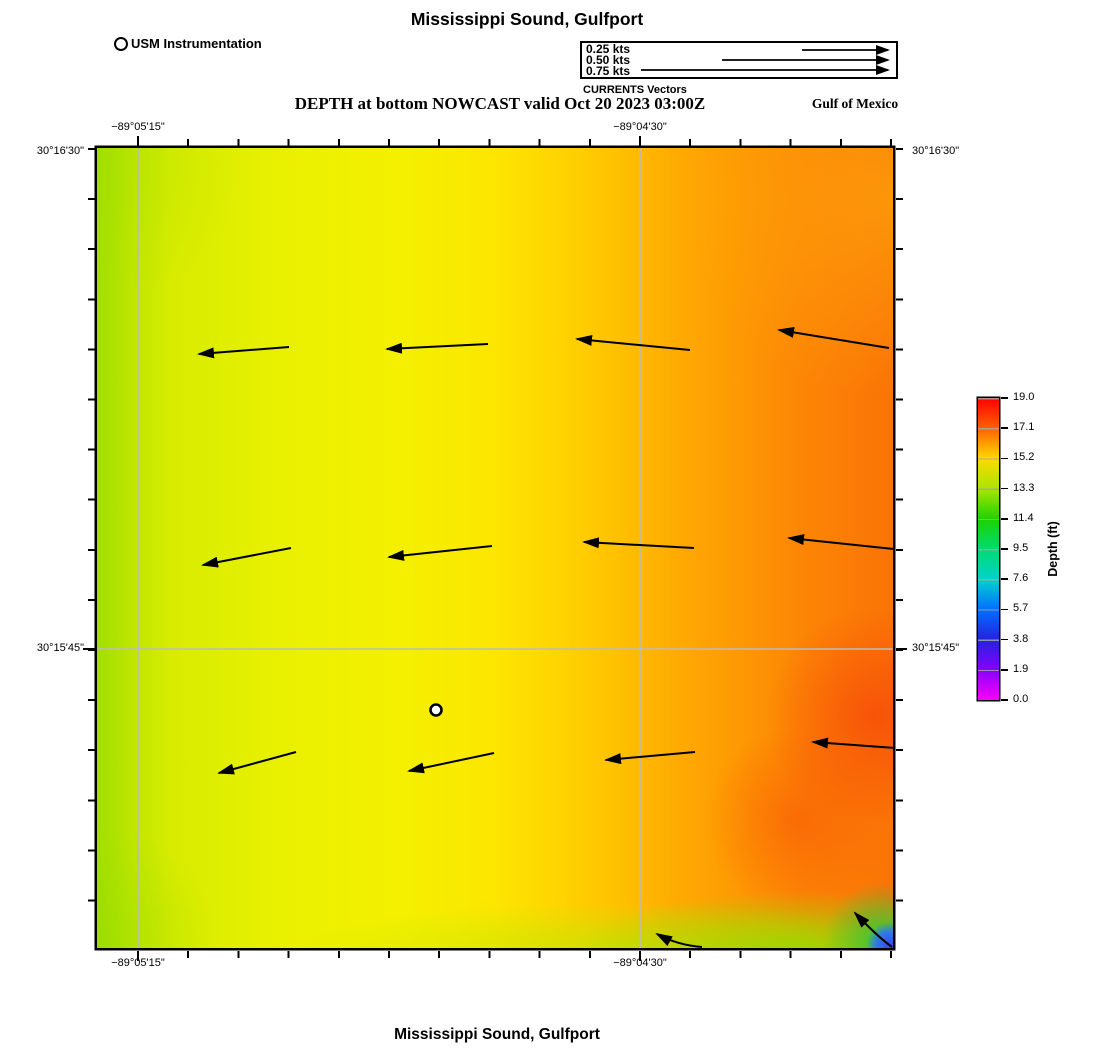 This screenshot has width=1100, height=1050. Describe the element at coordinates (1024, 427) in the screenshot. I see `colorbar-tick-label: 17.1` at that location.